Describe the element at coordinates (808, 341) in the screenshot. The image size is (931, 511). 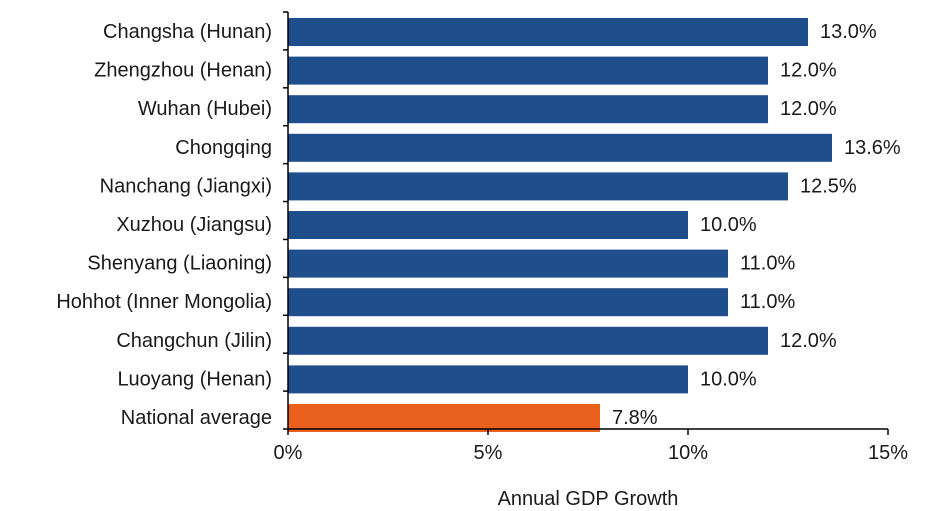
I see `value-label-changchun-jilin: 12.0%` at that location.